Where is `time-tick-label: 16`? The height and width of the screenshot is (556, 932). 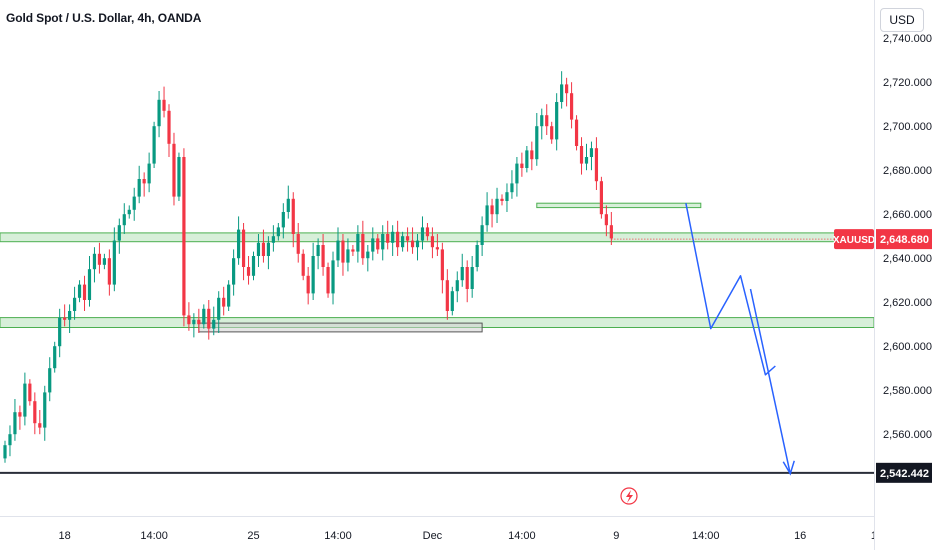 time-tick-label: 16 is located at coordinates (800, 536).